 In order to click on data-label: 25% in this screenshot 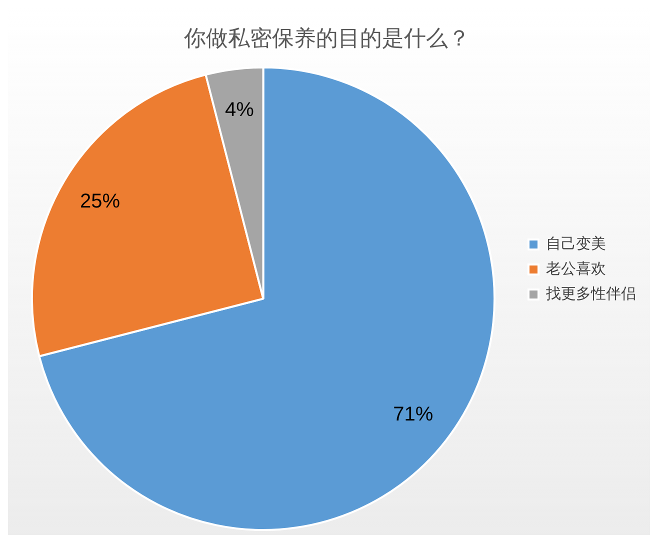, I will do `click(100, 201)`.